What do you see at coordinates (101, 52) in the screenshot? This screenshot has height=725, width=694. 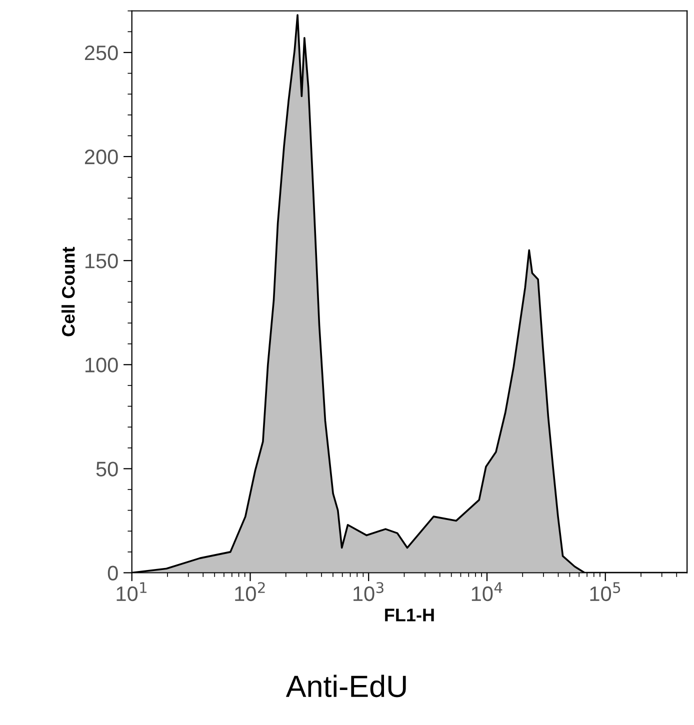 I see `y-tick-label: 250` at bounding box center [101, 52].